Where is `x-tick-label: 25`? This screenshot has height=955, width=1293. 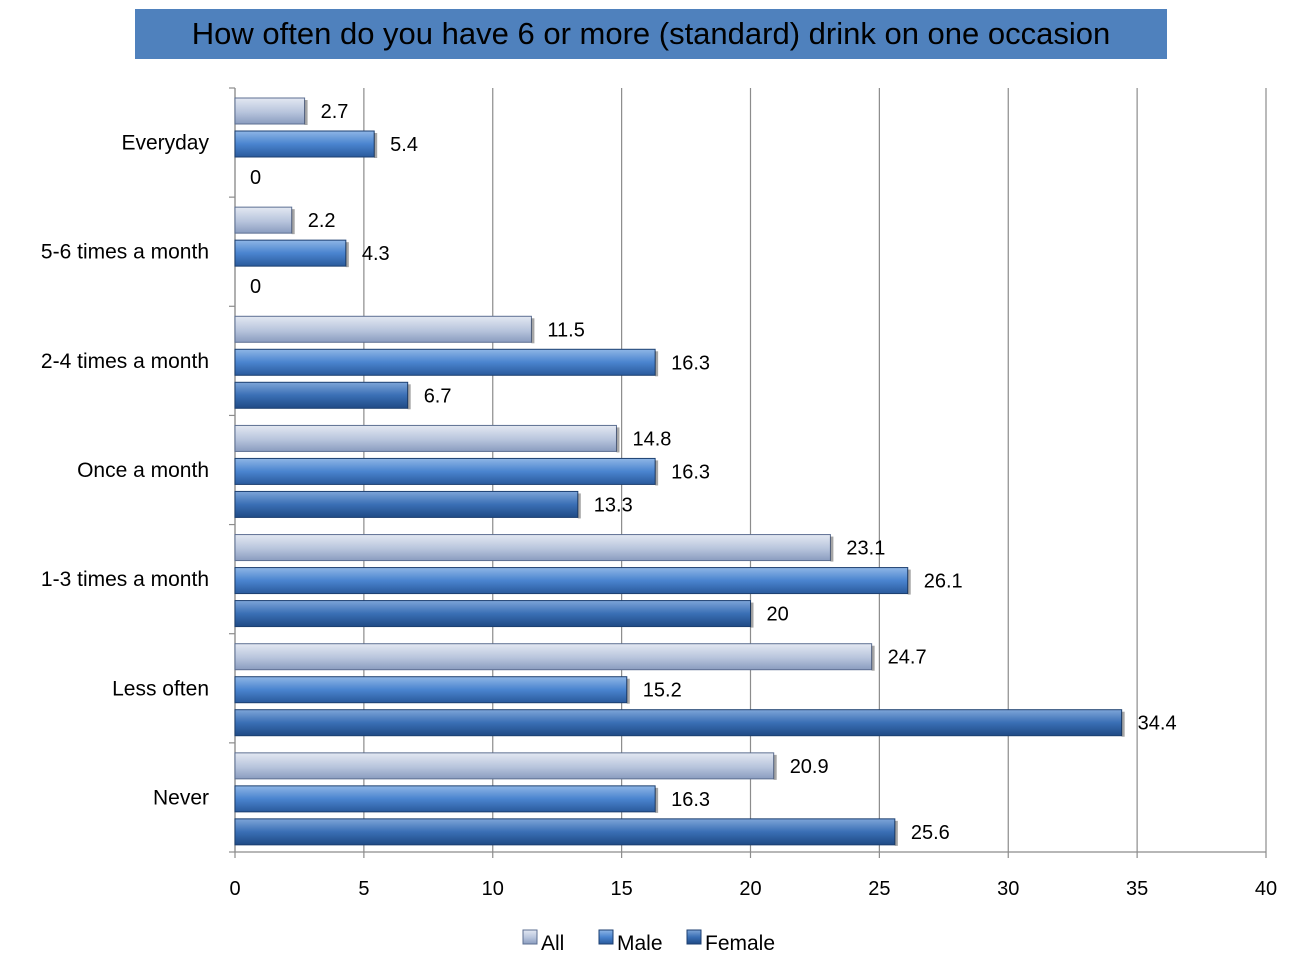 x-tick-label: 25 is located at coordinates (879, 889).